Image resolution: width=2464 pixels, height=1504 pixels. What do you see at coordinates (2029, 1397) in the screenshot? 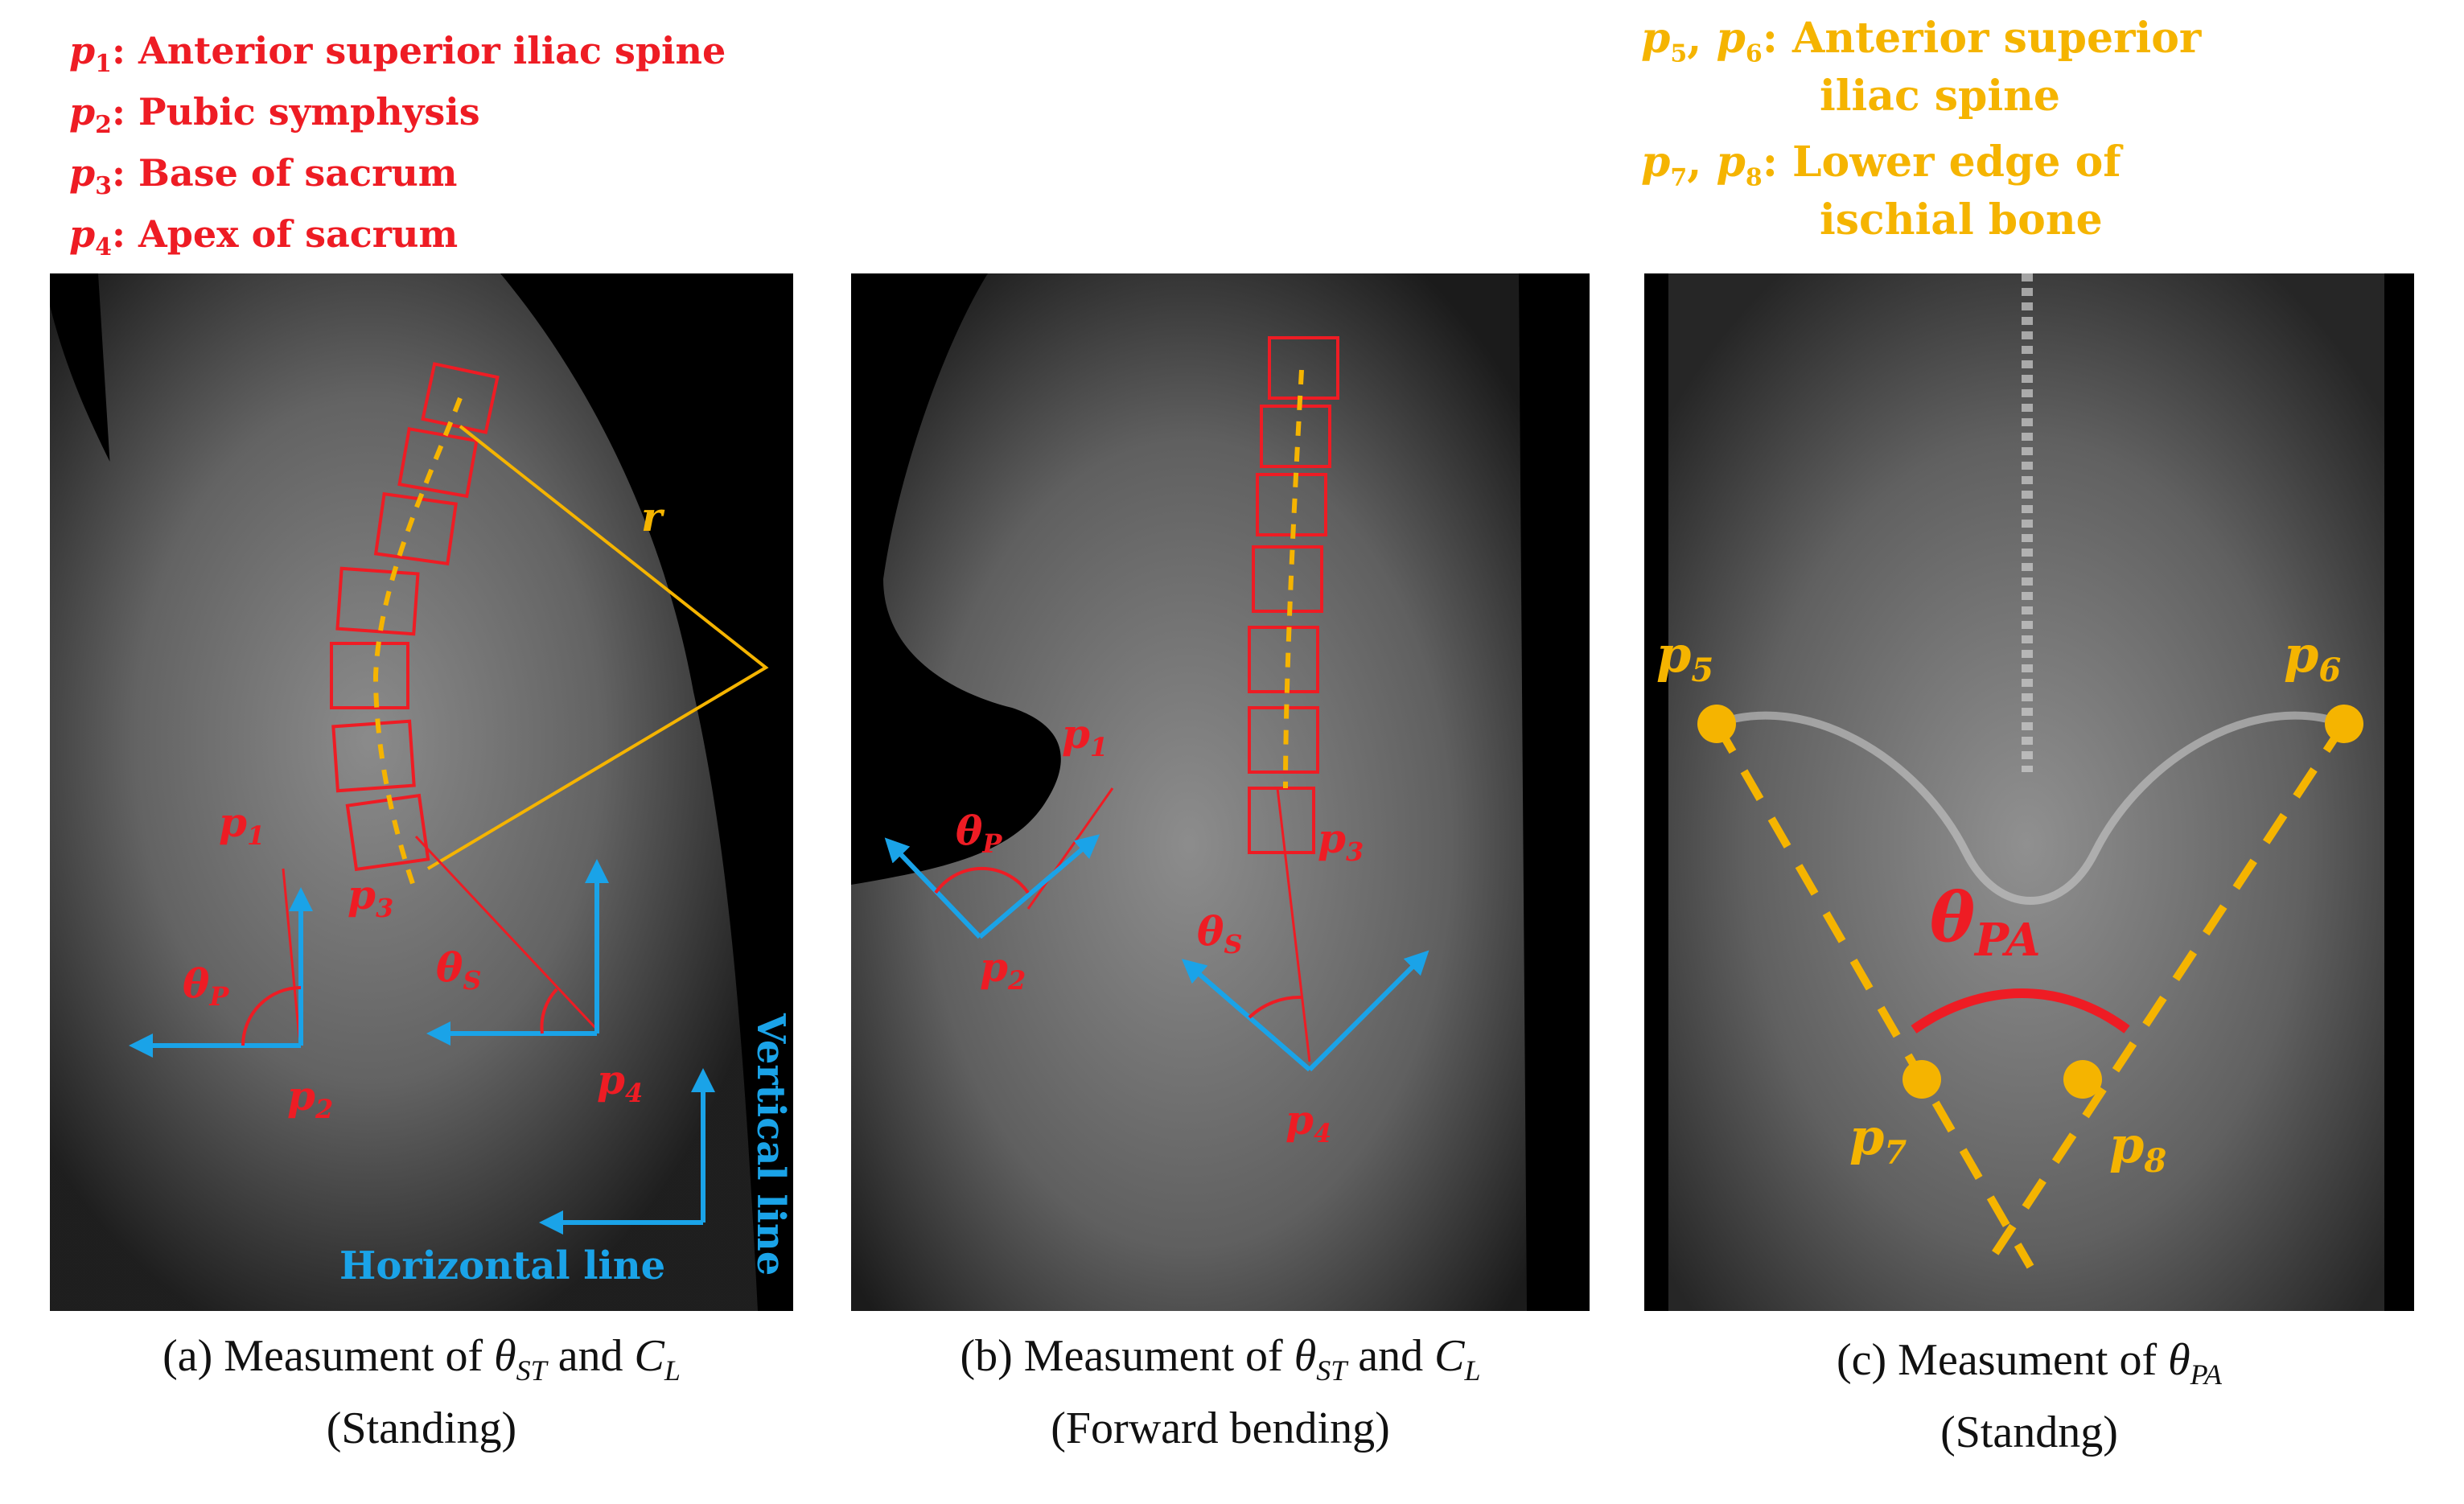
I see `caption-c: (c) Measument of θPA (Standng)` at bounding box center [2029, 1397].